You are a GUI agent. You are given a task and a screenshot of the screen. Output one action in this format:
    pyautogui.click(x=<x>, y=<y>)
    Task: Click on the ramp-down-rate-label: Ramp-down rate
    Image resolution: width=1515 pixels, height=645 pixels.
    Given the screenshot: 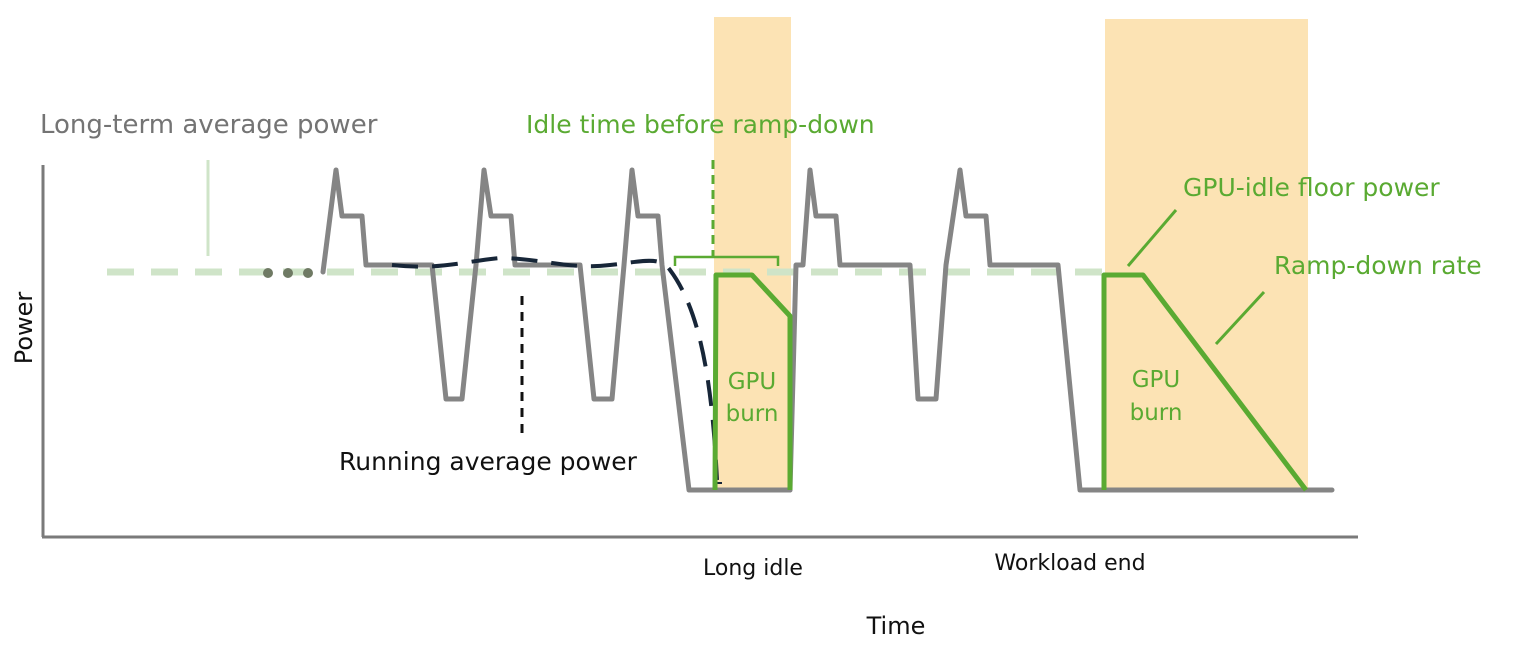 What is the action you would take?
    pyautogui.click(x=1378, y=265)
    